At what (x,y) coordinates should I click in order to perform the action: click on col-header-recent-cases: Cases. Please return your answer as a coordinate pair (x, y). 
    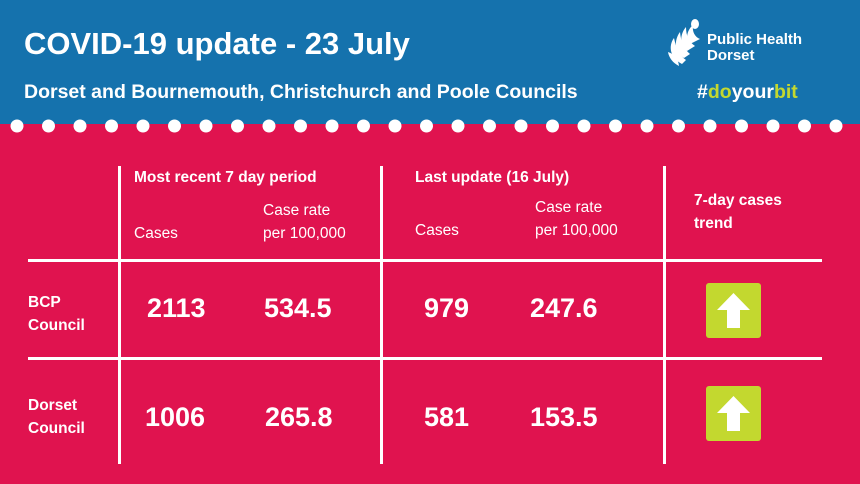
    Looking at the image, I should click on (156, 233).